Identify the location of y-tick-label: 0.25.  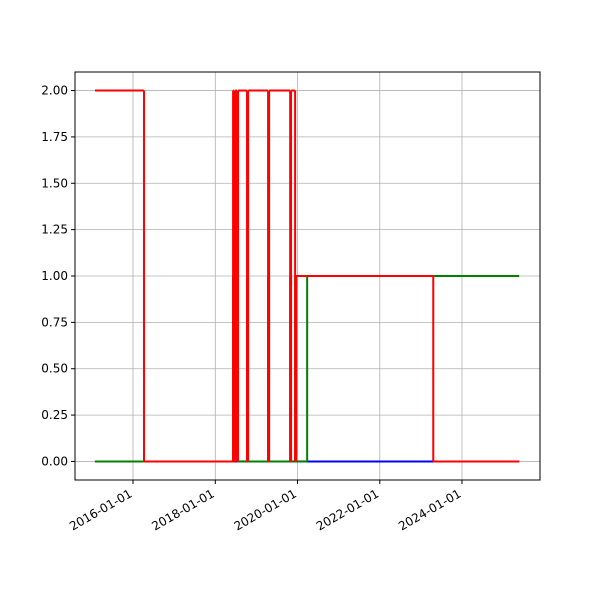
(54, 415).